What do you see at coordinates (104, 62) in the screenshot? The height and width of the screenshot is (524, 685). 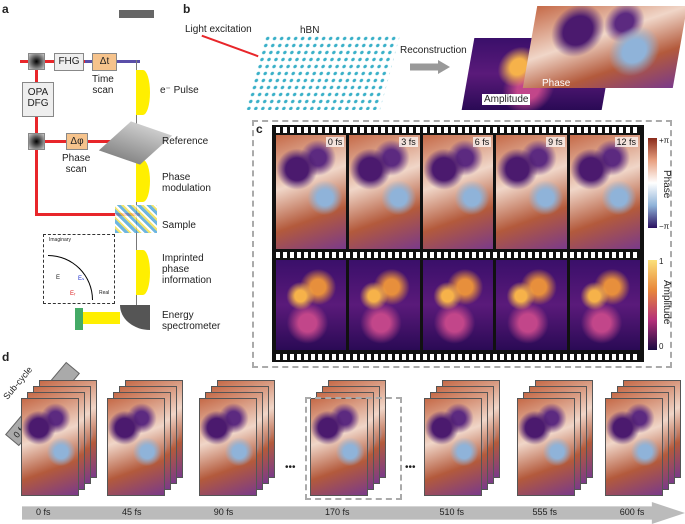 I see `time-delay-box: Δt` at bounding box center [104, 62].